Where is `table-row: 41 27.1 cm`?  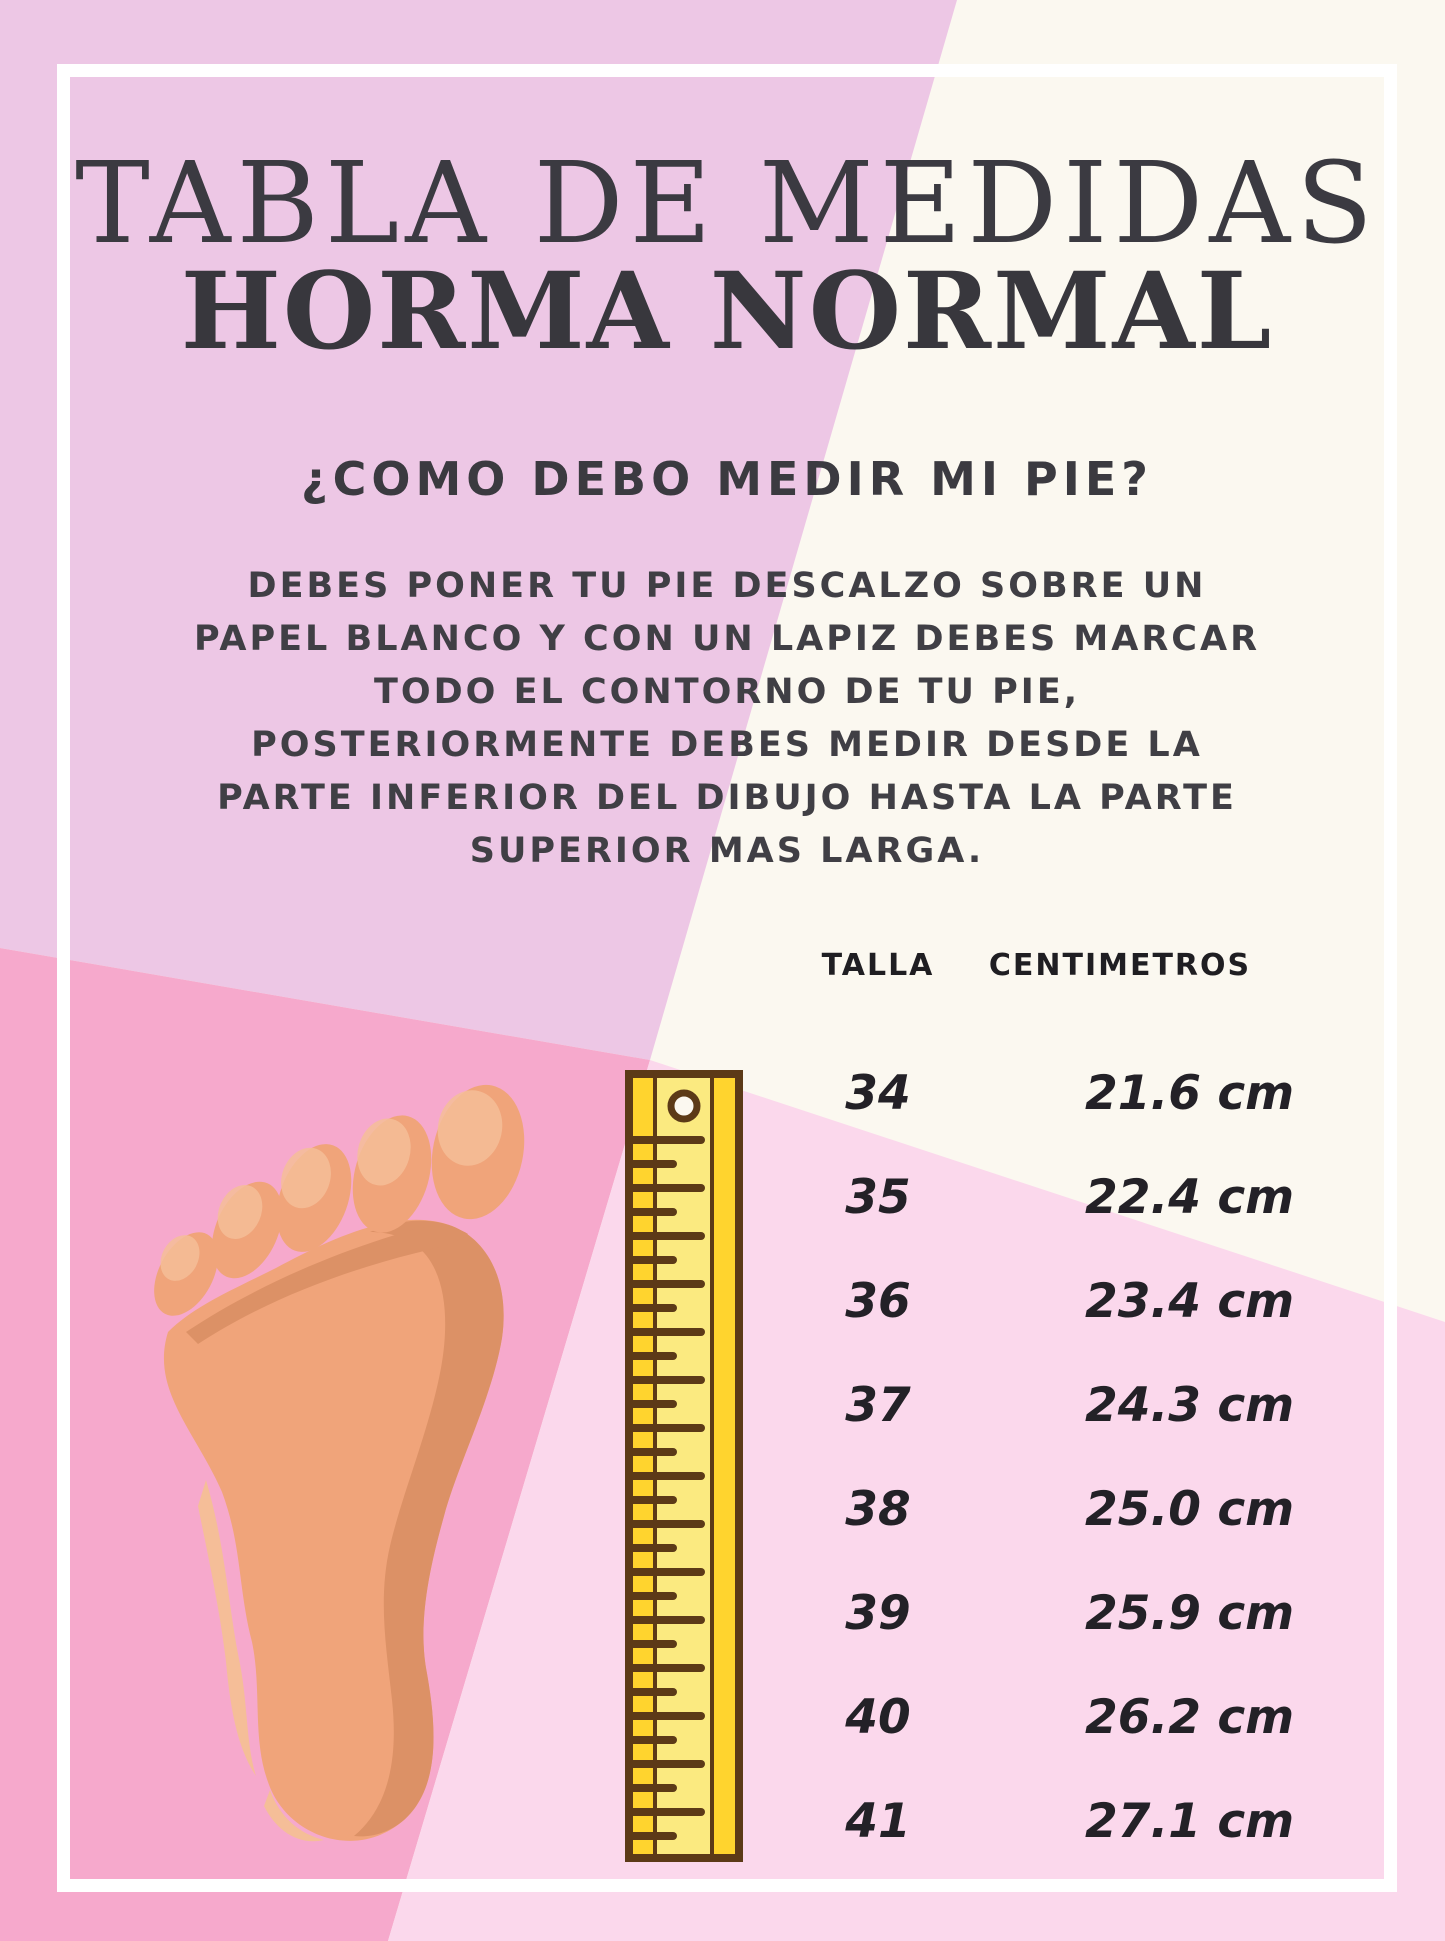 table-row: 41 27.1 cm is located at coordinates (722, 1822).